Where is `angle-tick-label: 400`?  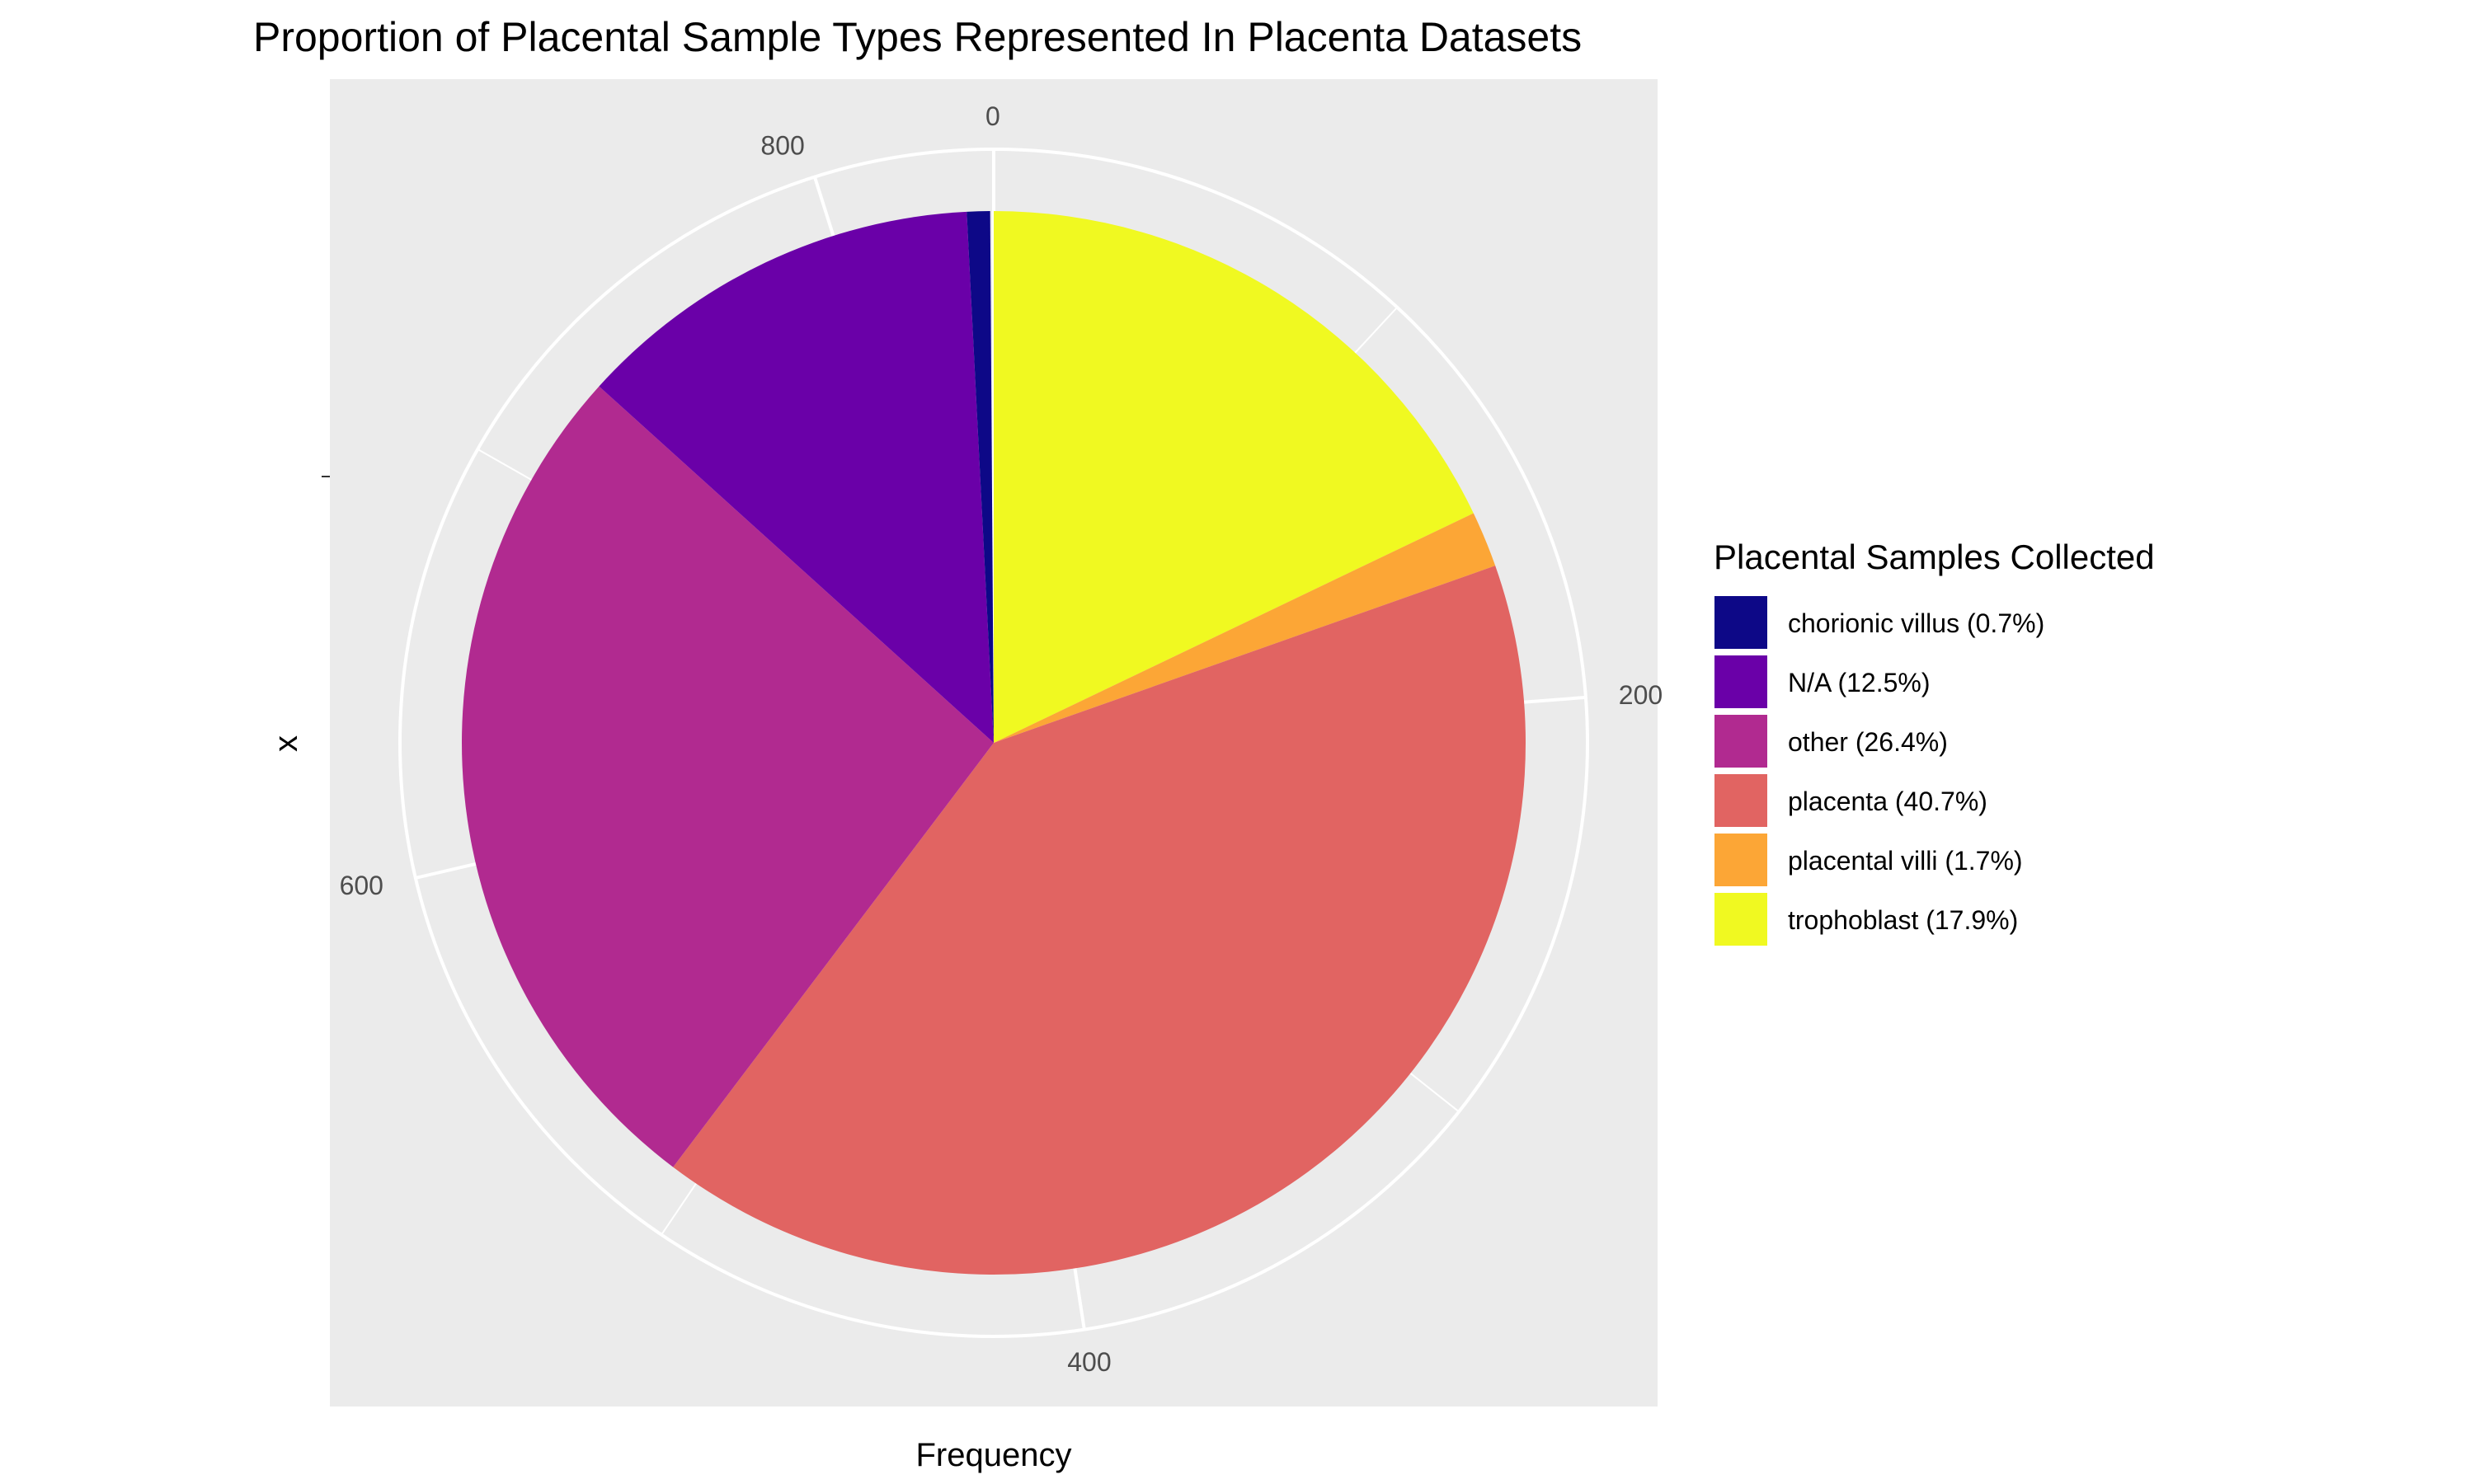 angle-tick-label: 400 is located at coordinates (1089, 1362).